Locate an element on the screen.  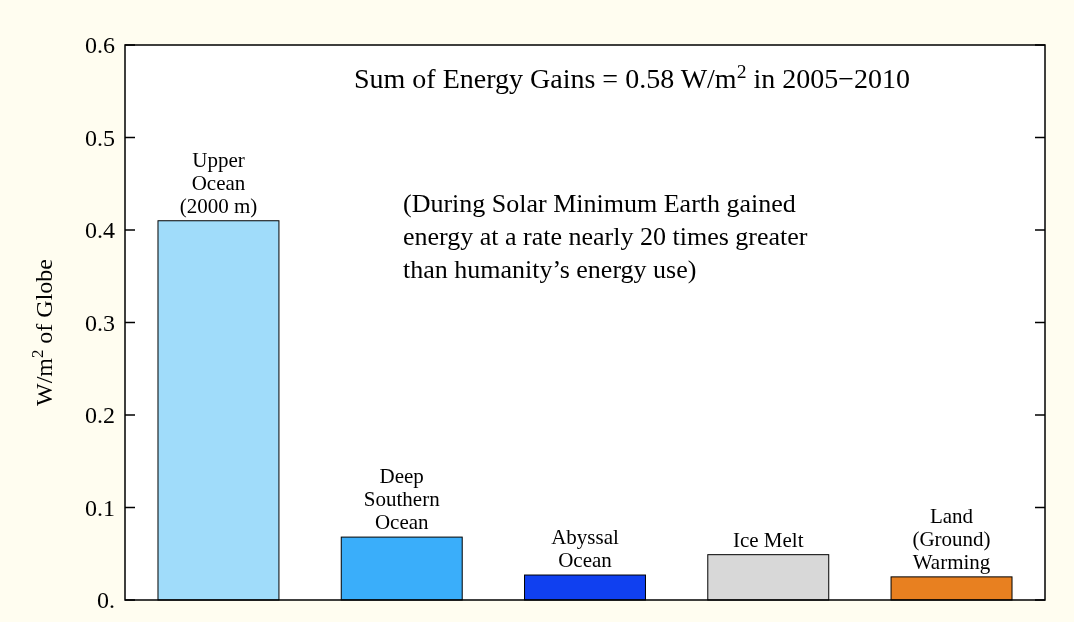
x-tick-label: Ice Melt is located at coordinates (768, 539).